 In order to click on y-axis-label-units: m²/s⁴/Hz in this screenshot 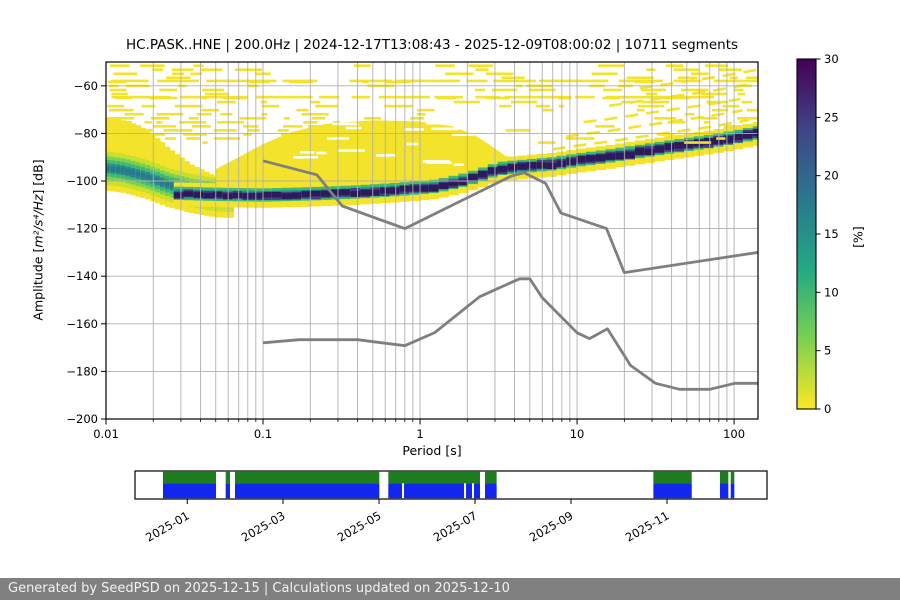, I will do `click(38, 221)`.